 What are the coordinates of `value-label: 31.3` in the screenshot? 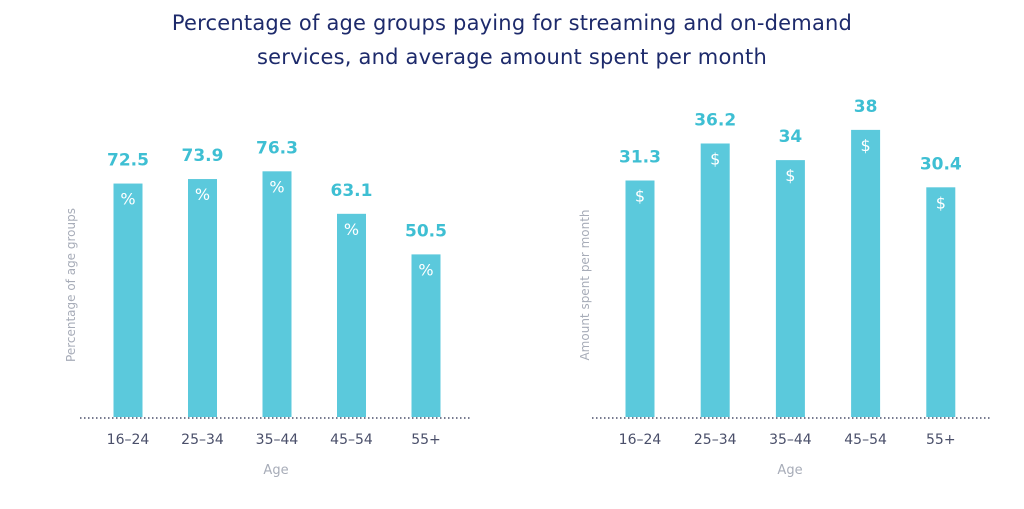 It's located at (640, 158).